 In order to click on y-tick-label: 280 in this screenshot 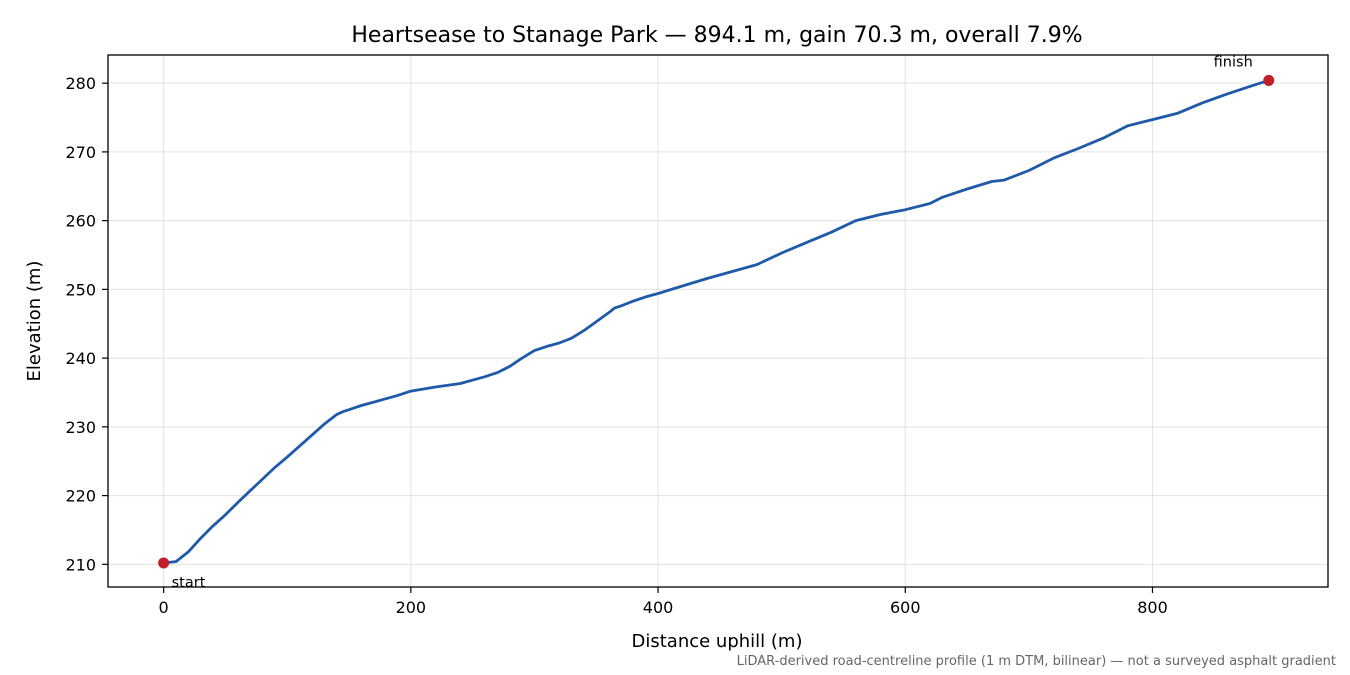, I will do `click(80, 83)`.